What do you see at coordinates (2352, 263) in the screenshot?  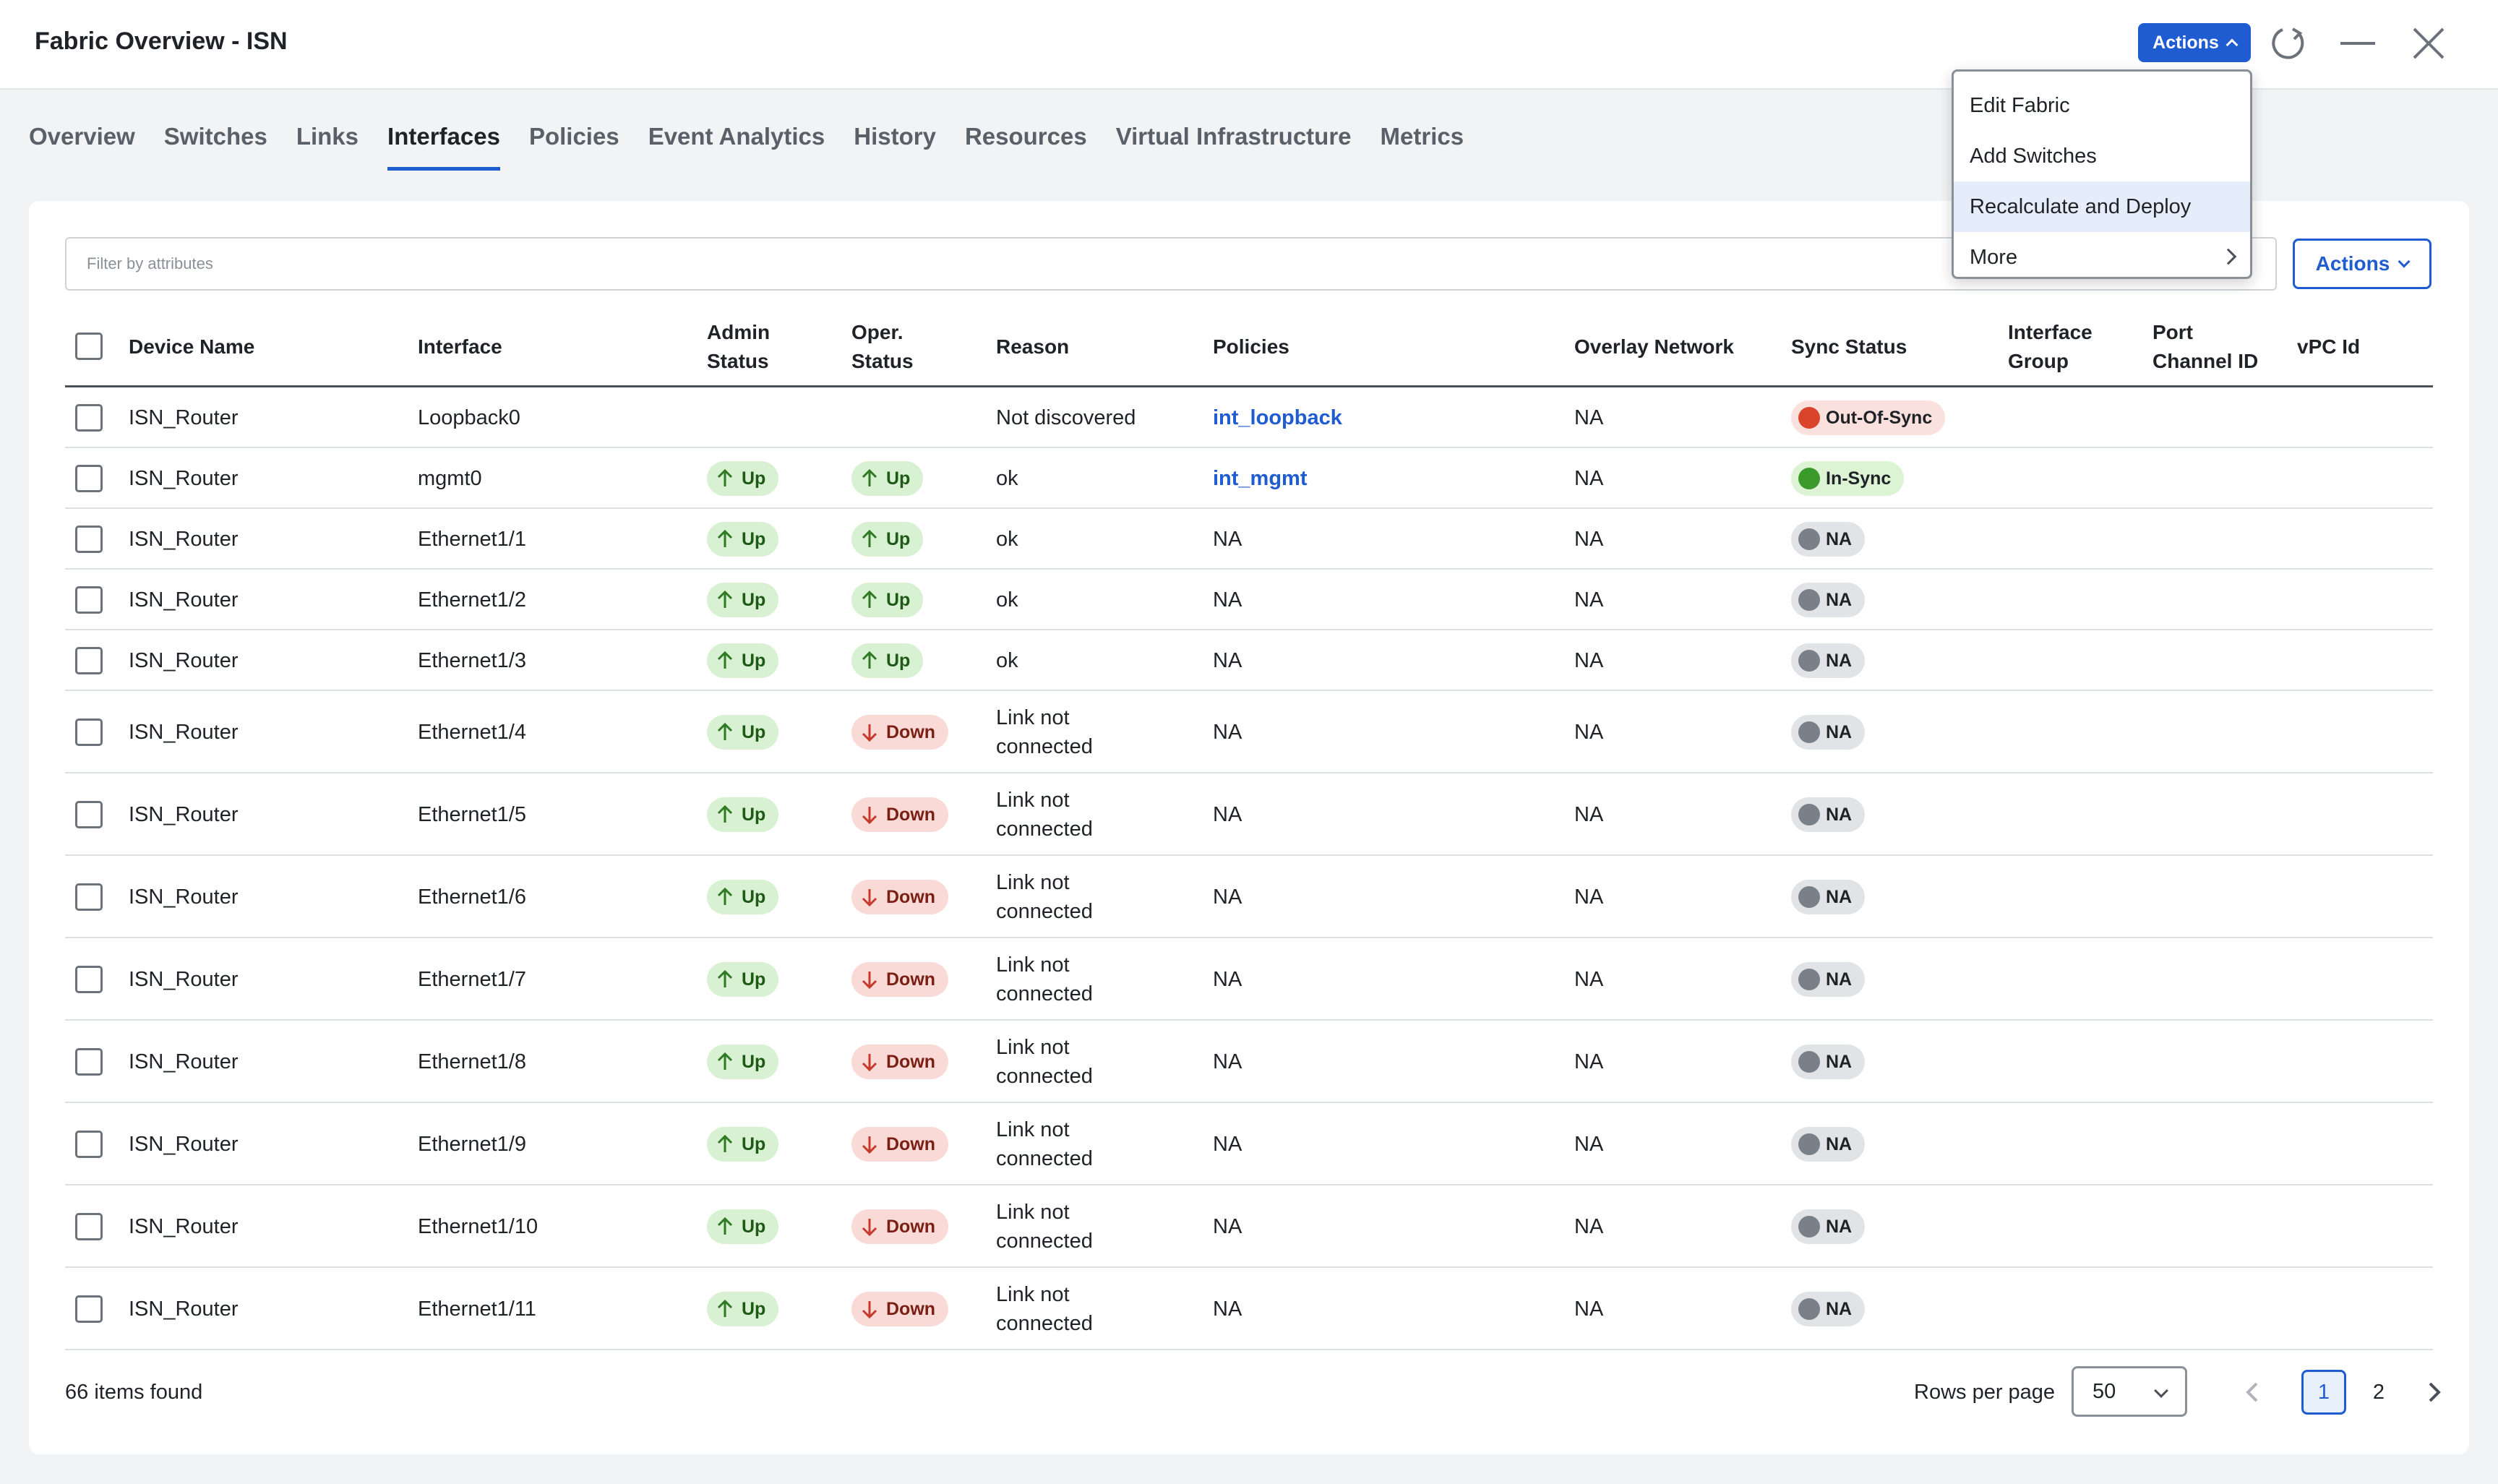 I see `table-actions-label: Actions` at bounding box center [2352, 263].